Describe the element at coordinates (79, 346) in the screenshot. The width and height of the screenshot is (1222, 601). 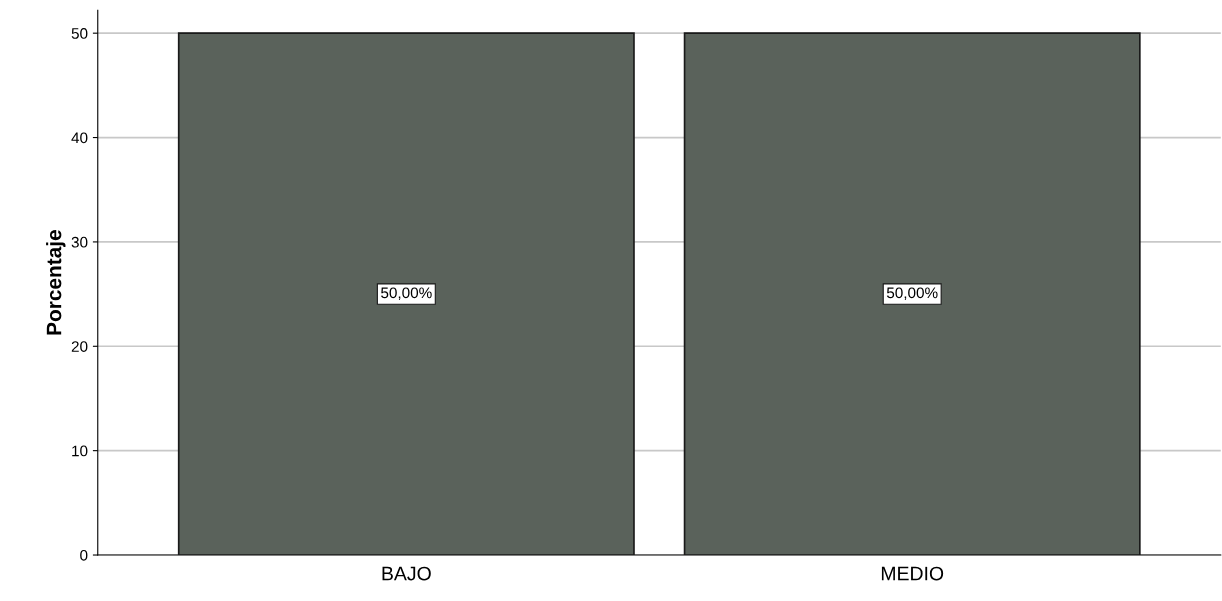
I see `y-tick-label: 20` at that location.